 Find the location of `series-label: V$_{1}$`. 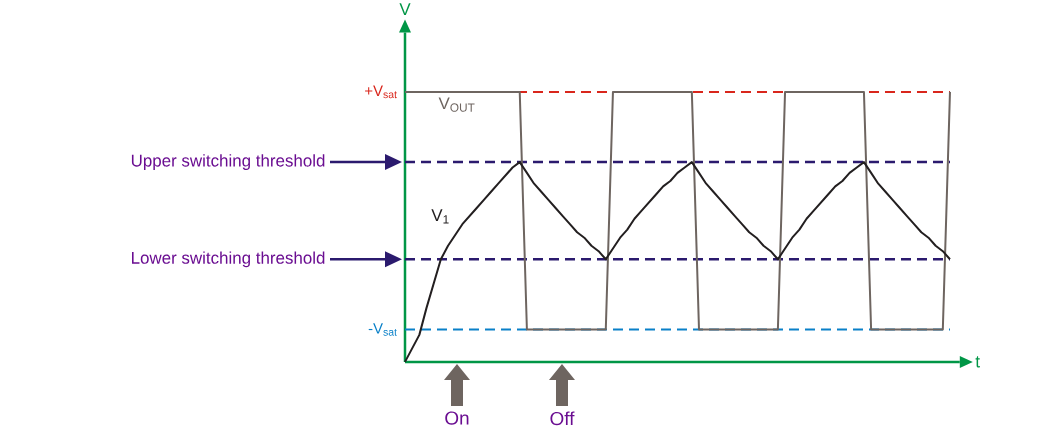

series-label: V$_{1}$ is located at coordinates (440, 216).